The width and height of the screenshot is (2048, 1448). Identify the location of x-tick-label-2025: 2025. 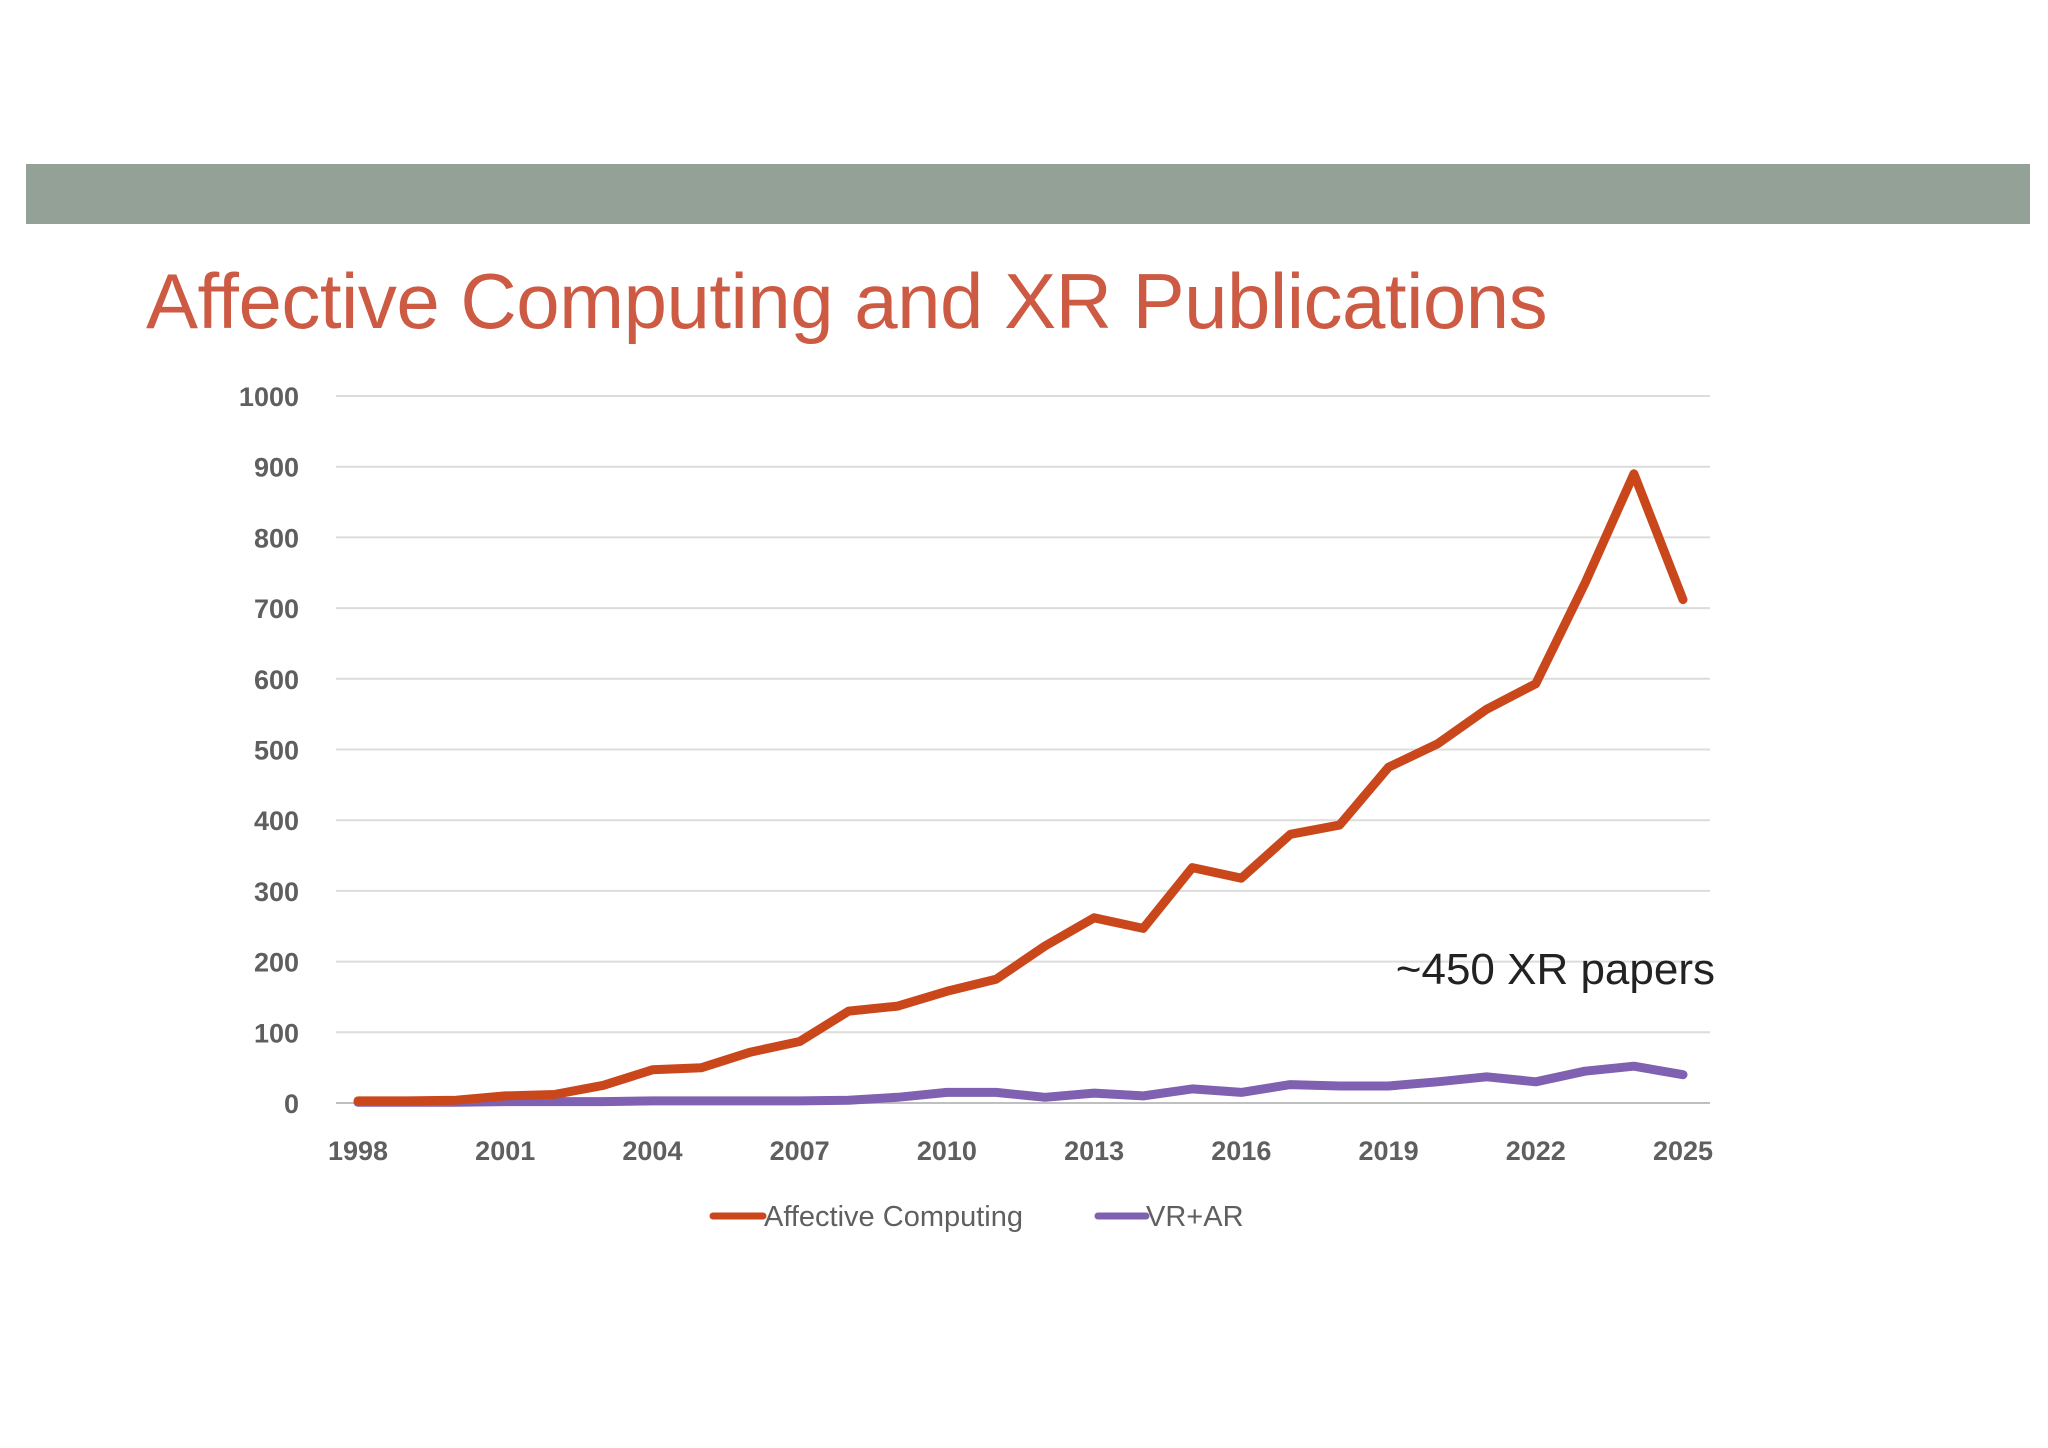
(1683, 1151).